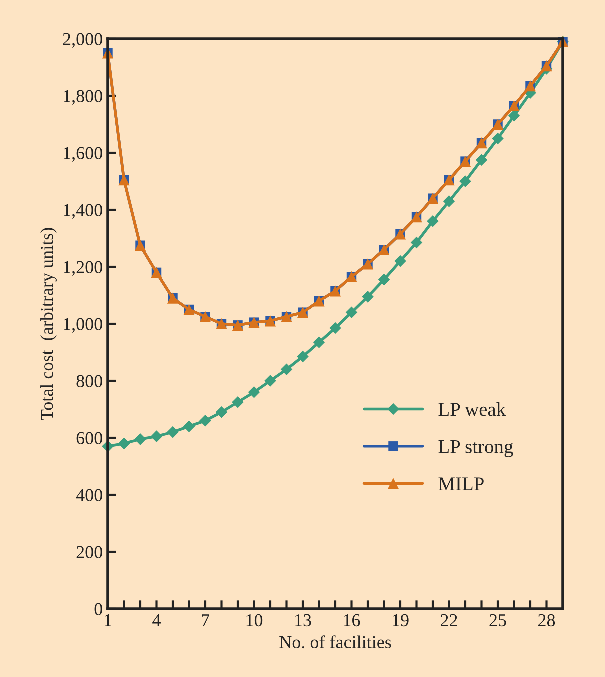  I want to click on x-tick-label: 16, so click(352, 620).